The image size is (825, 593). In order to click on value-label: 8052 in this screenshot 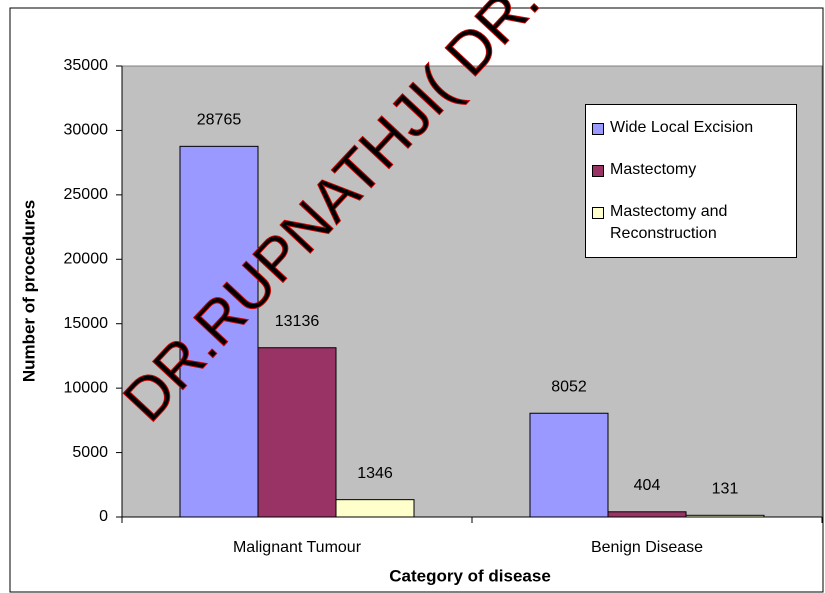, I will do `click(569, 386)`.